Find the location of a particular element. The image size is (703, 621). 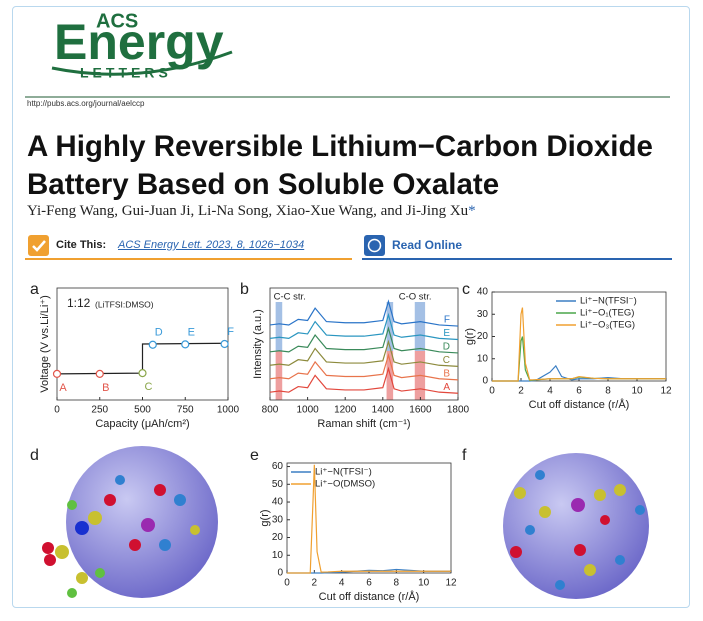

corresponding-mark: * is located at coordinates (472, 211).